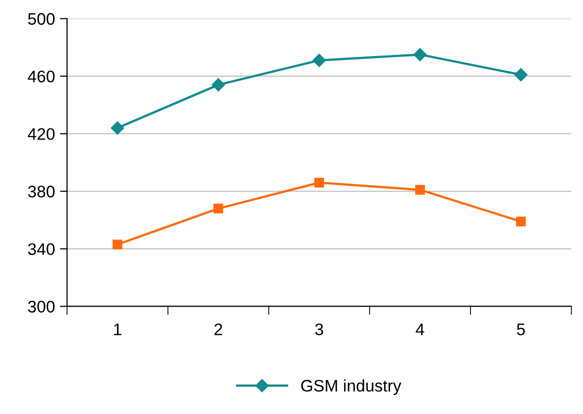  Describe the element at coordinates (41, 19) in the screenshot. I see `y-tick-label: 500` at that location.